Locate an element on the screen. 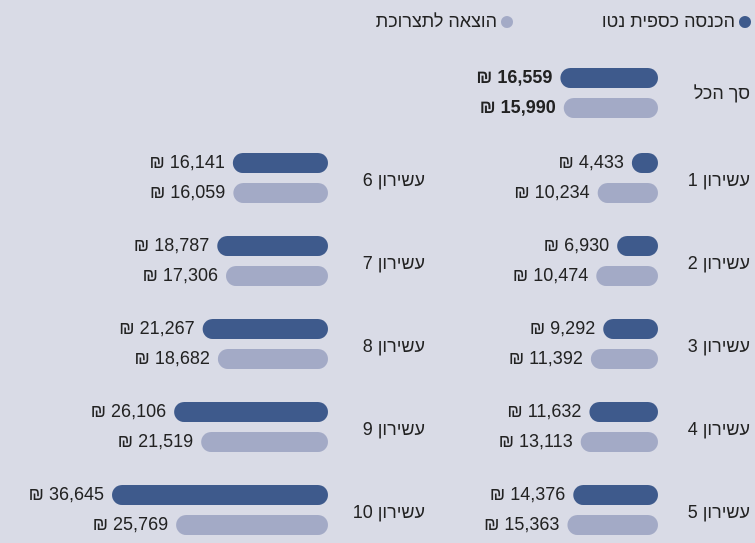  value-label: 16,141 ₪ is located at coordinates (186, 162).